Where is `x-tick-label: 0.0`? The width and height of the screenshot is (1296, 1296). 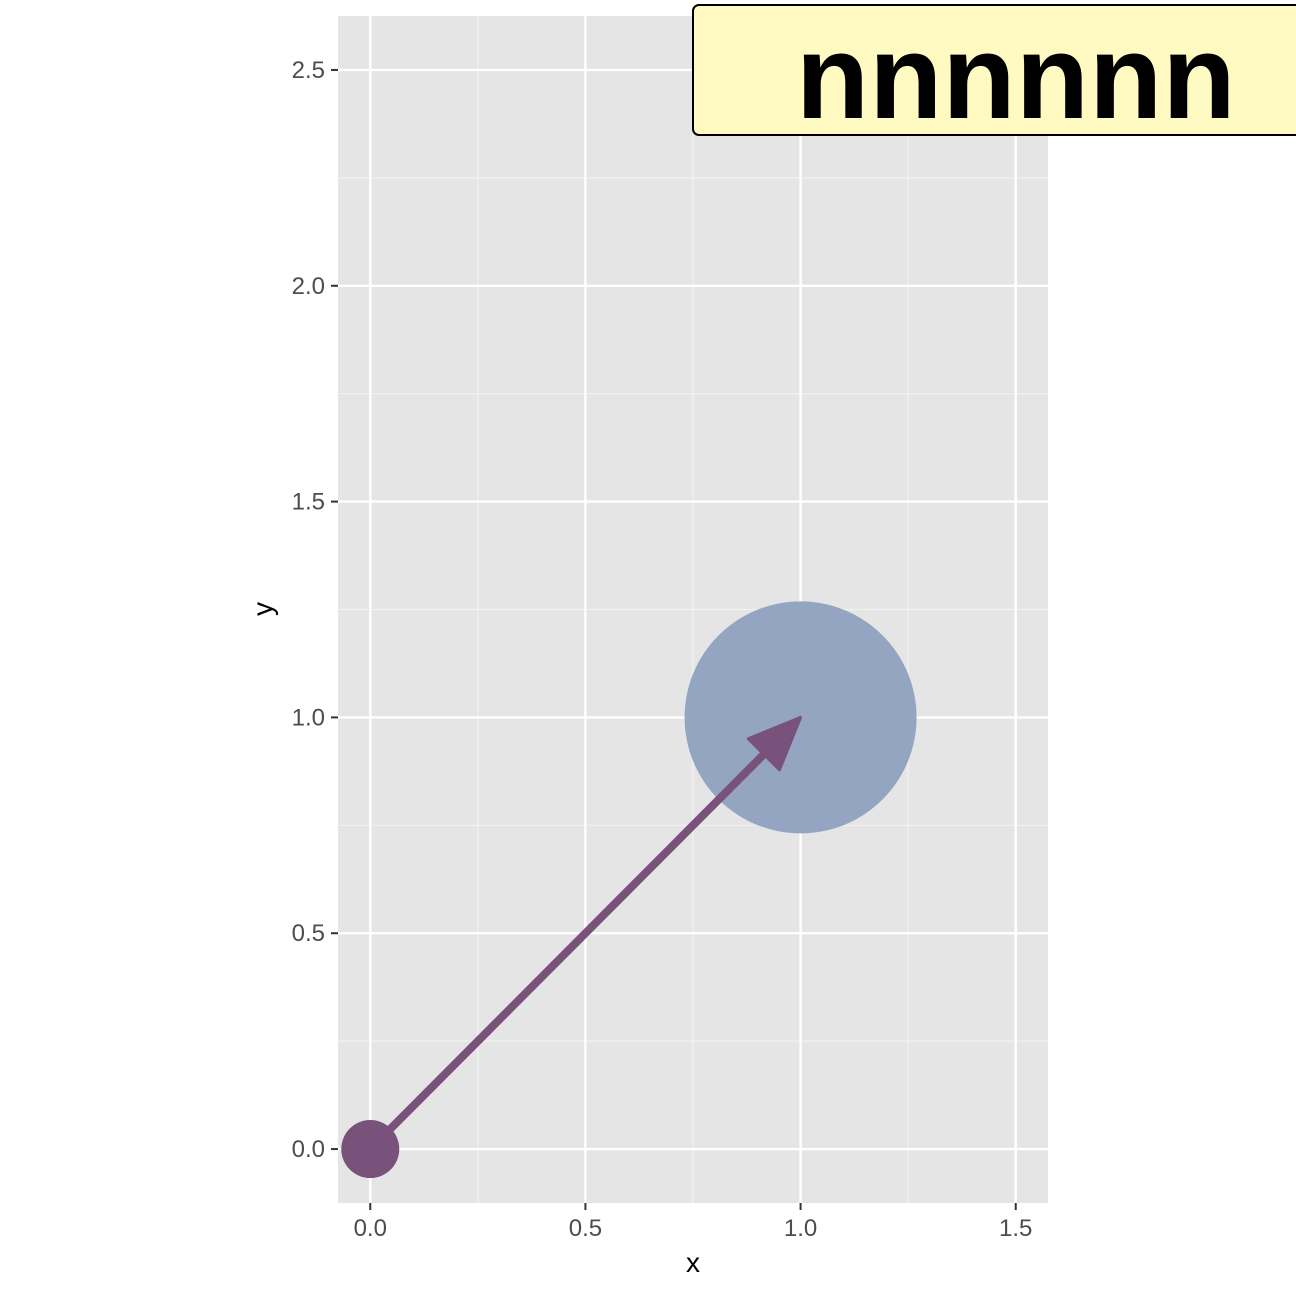
x-tick-label: 0.0 is located at coordinates (370, 1228).